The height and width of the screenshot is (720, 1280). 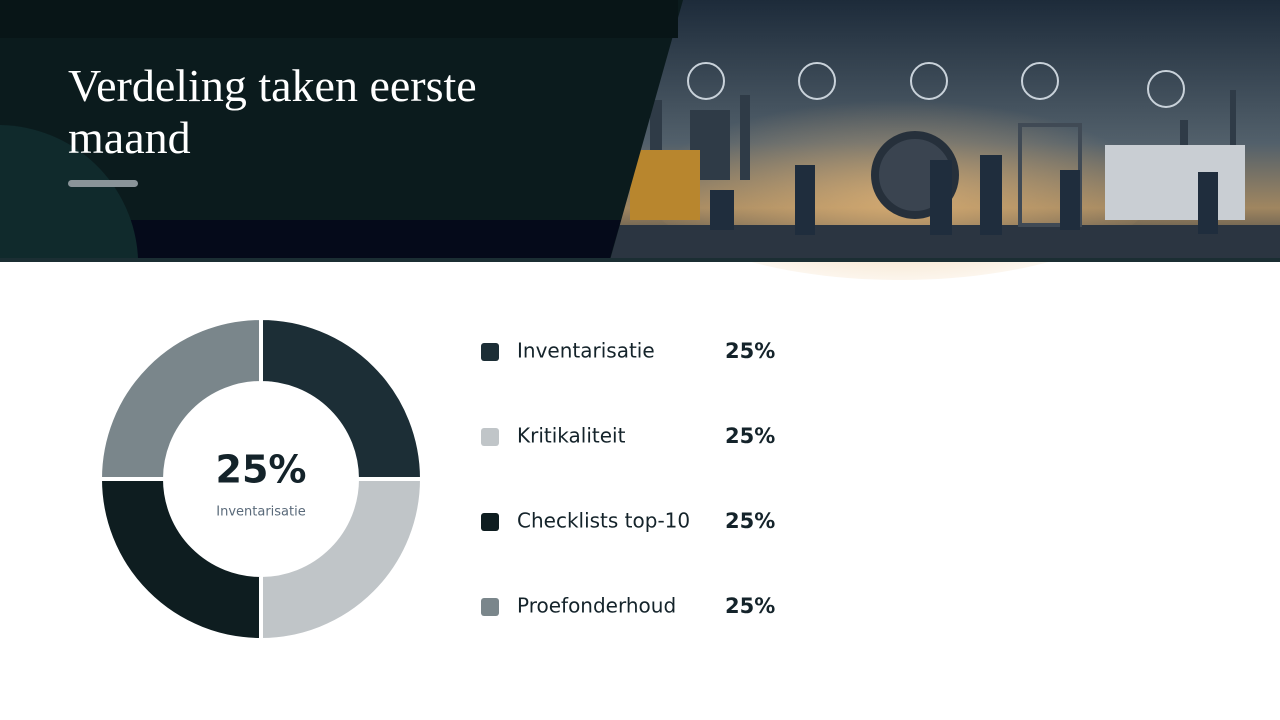 I want to click on center-value: 25%, so click(x=261, y=470).